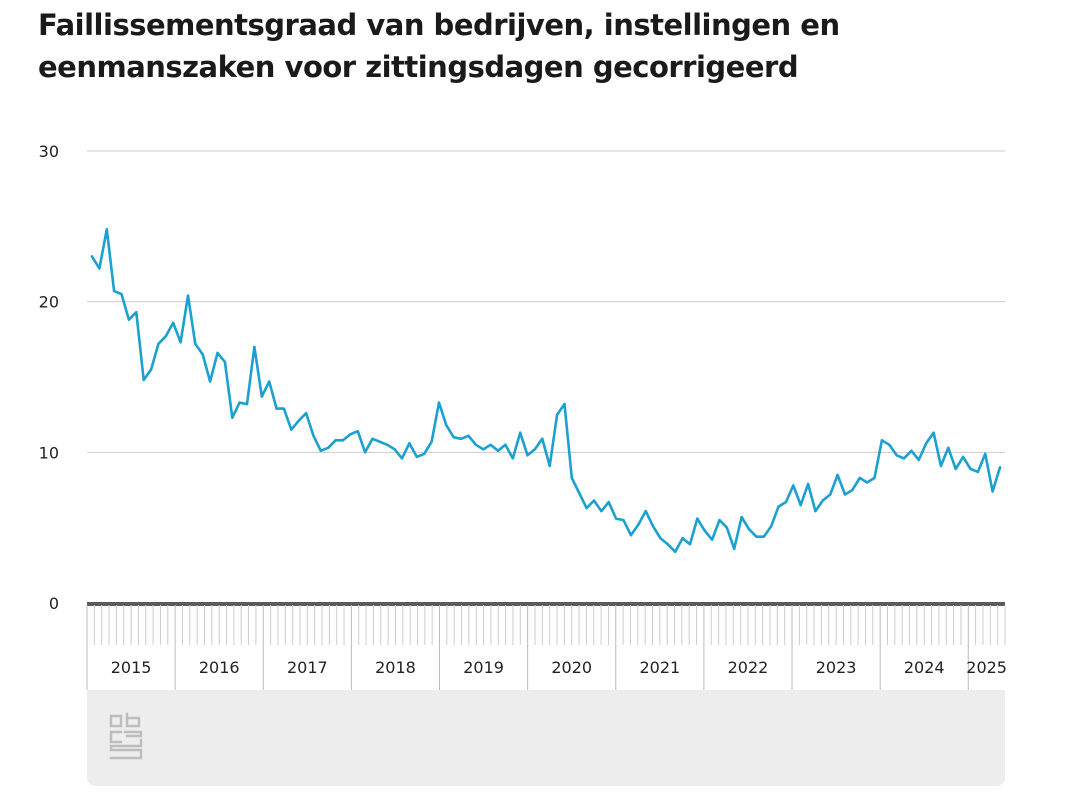  I want to click on x-tick-label-2015: 2015, so click(131, 667).